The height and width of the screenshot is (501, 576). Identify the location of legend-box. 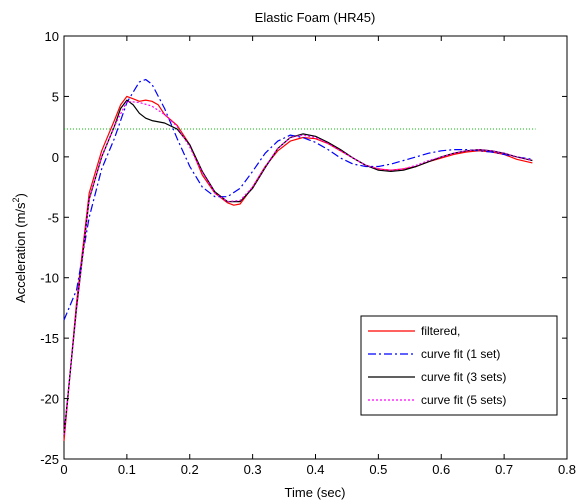
(459, 365).